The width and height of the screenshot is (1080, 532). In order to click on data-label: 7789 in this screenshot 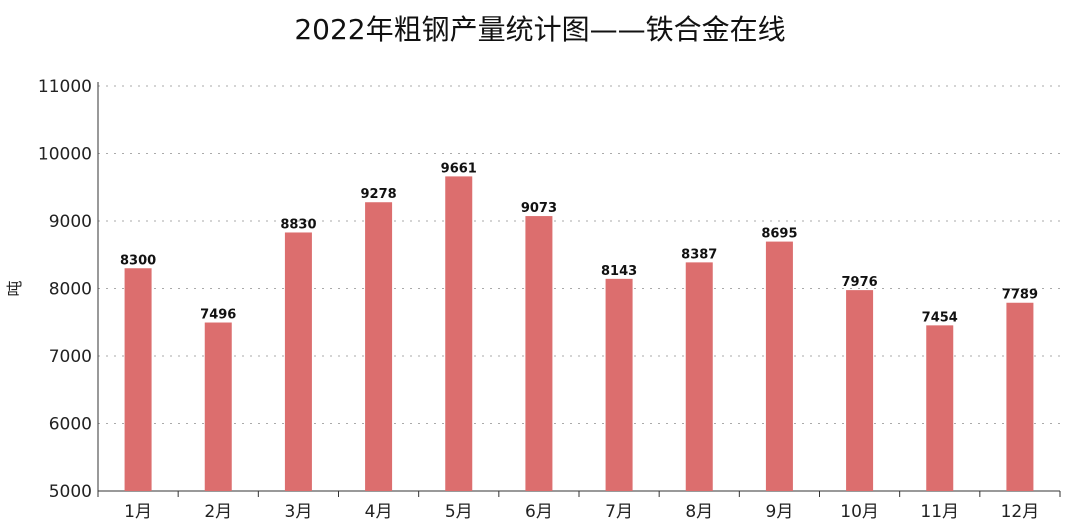, I will do `click(1020, 295)`.